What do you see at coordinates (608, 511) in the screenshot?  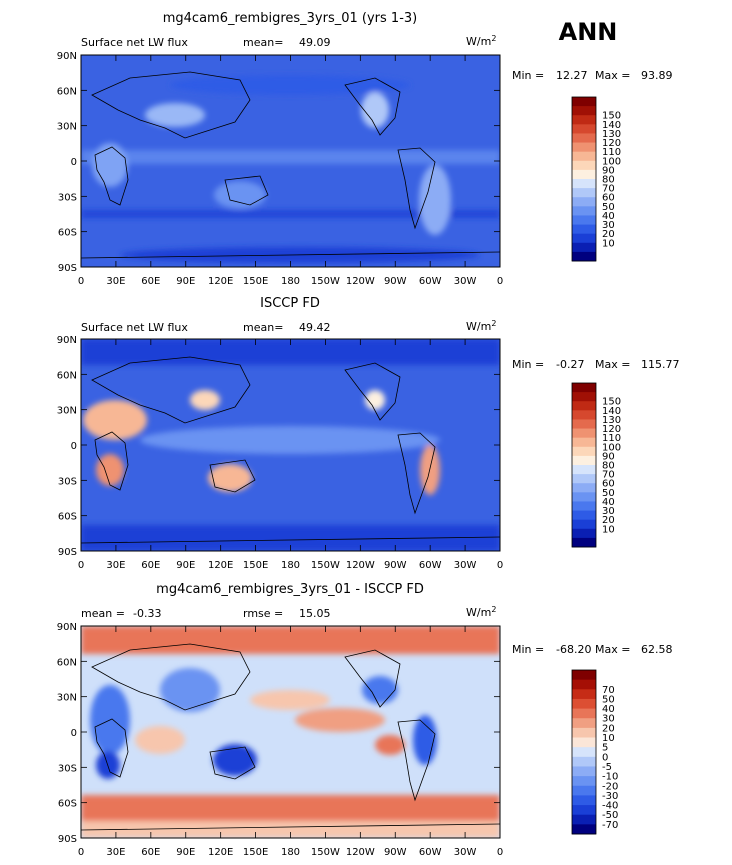 I see `colorbar-label: 30` at bounding box center [608, 511].